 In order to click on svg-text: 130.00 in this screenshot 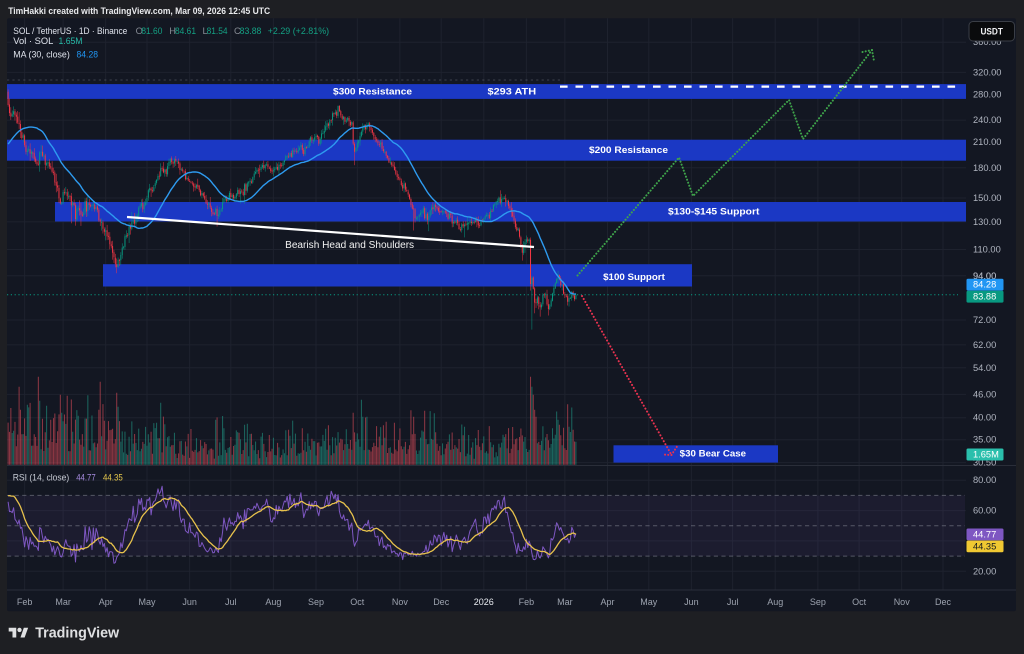, I will do `click(987, 222)`.